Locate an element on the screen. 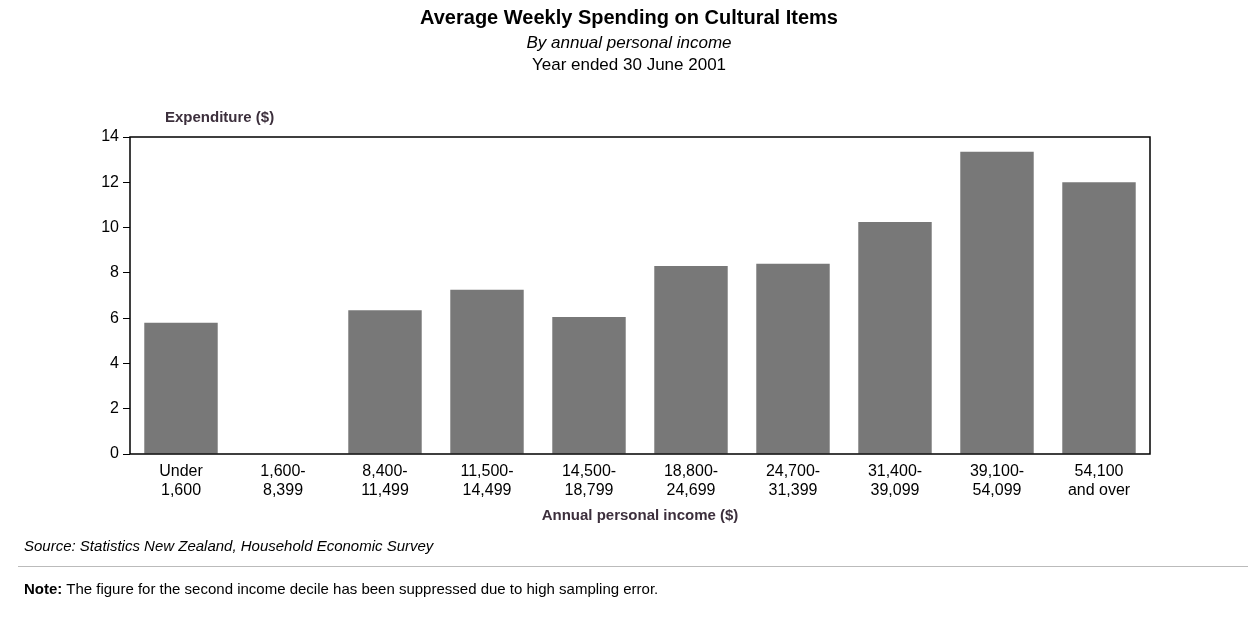 The height and width of the screenshot is (632, 1258). x-tick-label: 18,800- 24,699 is located at coordinates (691, 480).